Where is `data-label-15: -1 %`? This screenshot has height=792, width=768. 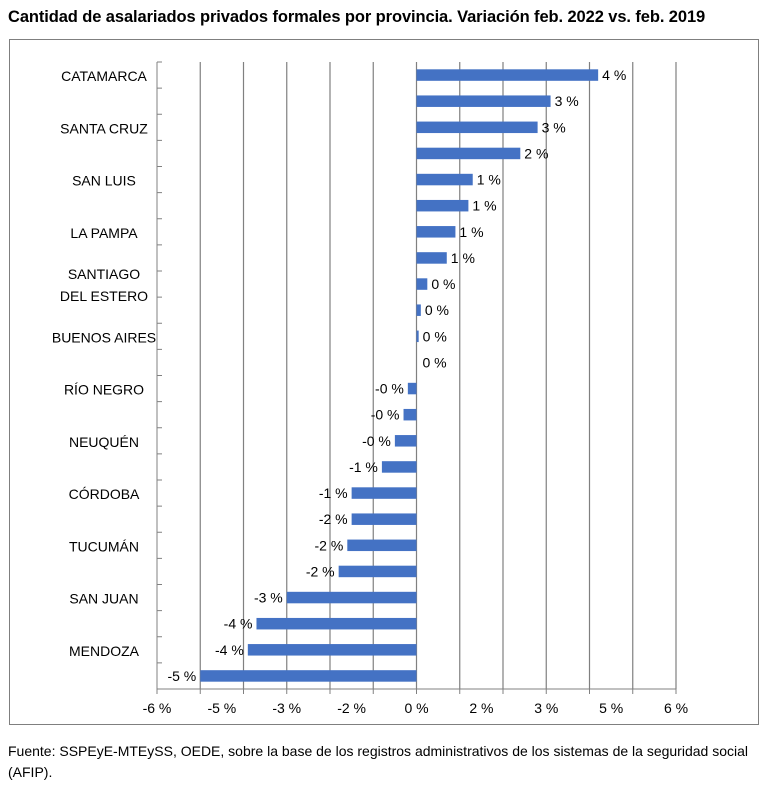
data-label-15: -1 % is located at coordinates (363, 467).